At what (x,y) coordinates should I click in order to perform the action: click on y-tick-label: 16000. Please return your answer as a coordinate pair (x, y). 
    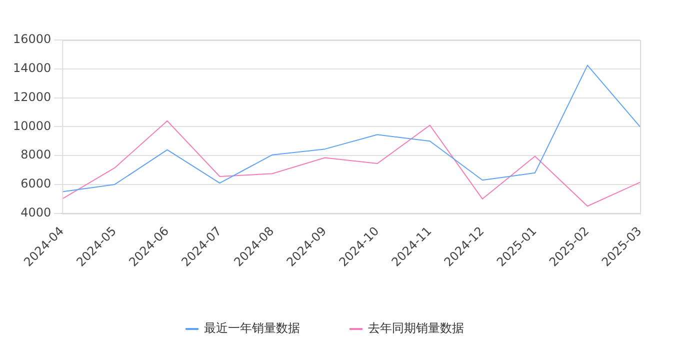
    Looking at the image, I should click on (32, 39).